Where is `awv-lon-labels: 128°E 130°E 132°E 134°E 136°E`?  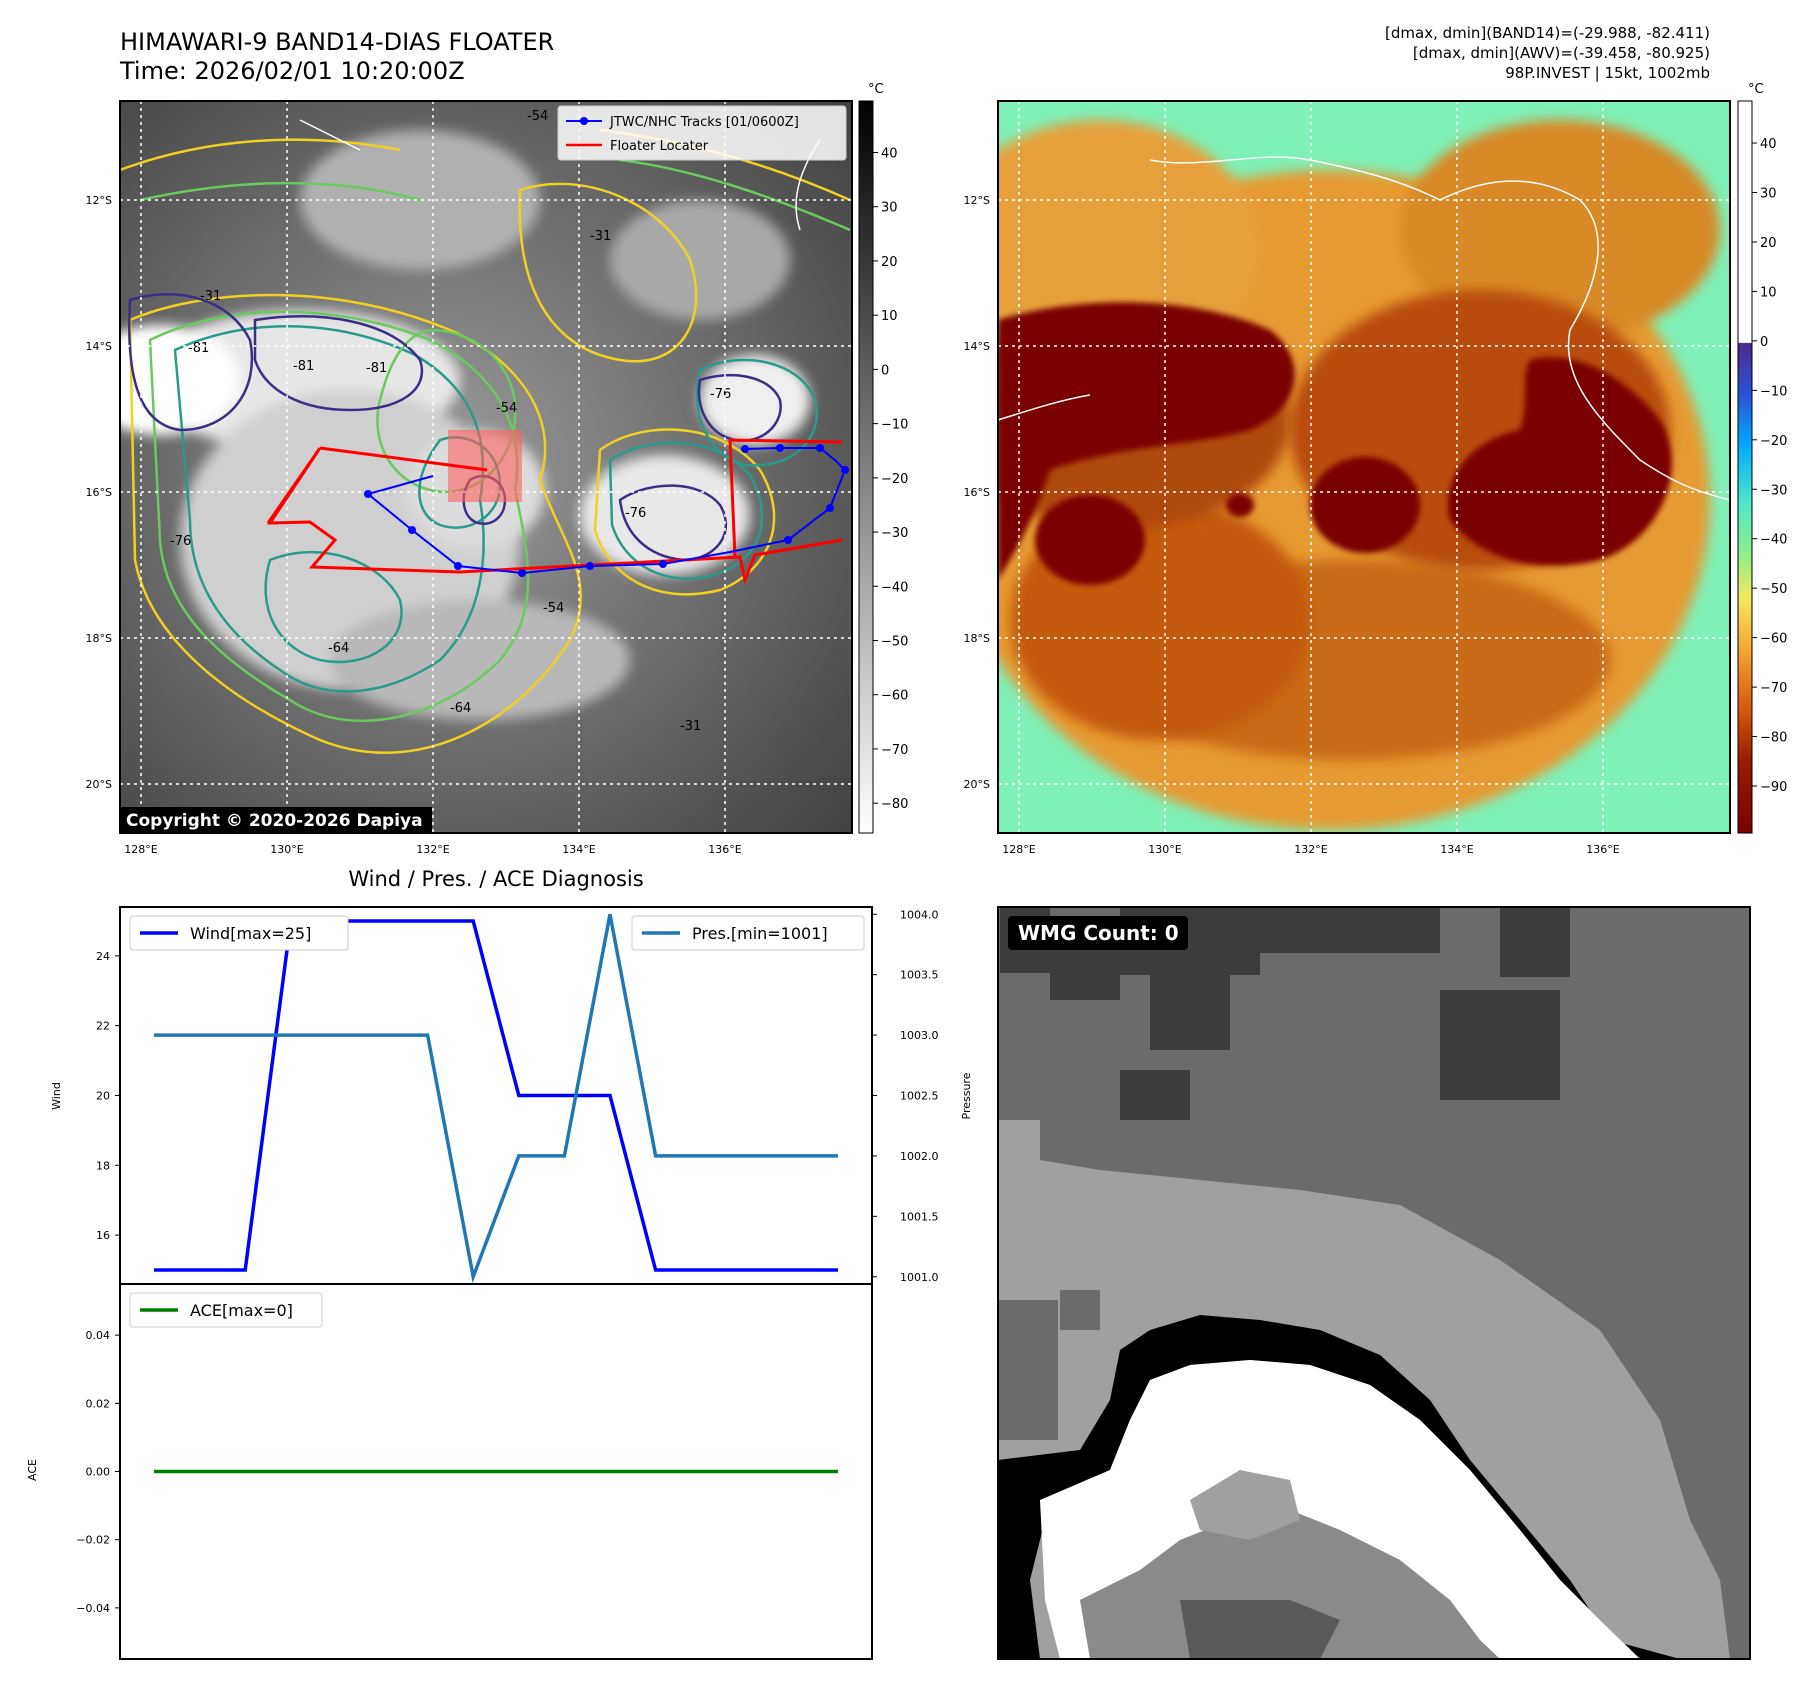 awv-lon-labels: 128°E 130°E 132°E 134°E 136°E is located at coordinates (1310, 849).